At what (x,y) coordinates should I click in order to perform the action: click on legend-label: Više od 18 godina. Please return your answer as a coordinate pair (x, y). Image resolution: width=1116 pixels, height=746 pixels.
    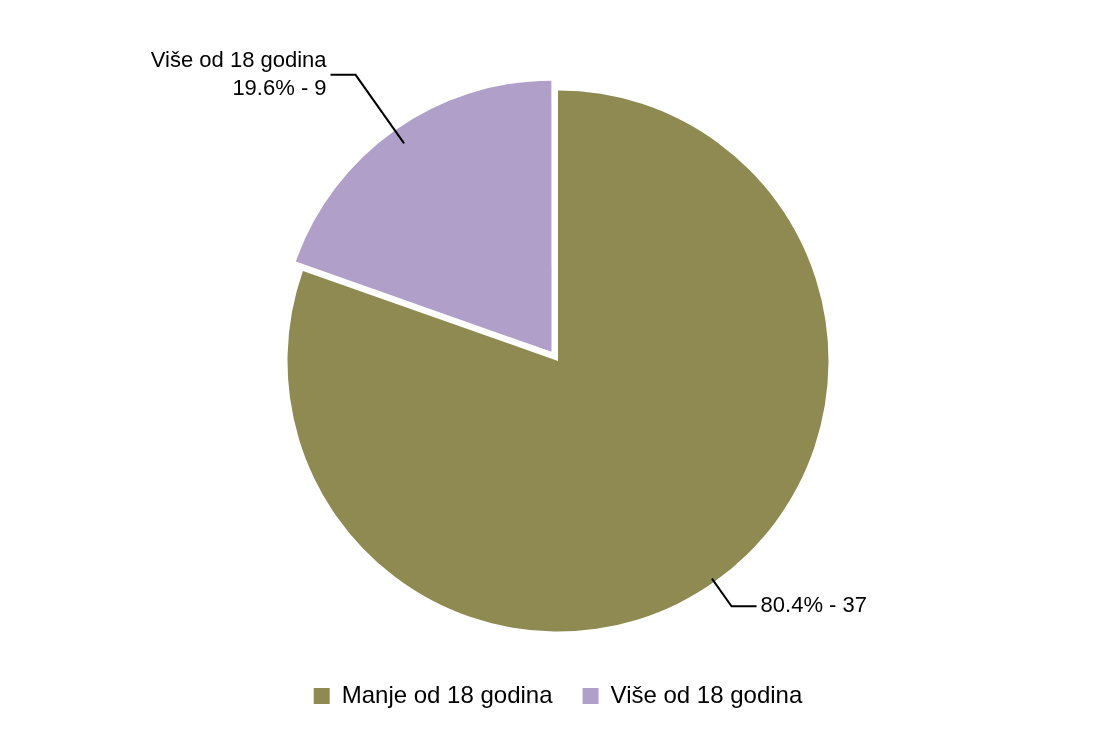
    Looking at the image, I should click on (706, 694).